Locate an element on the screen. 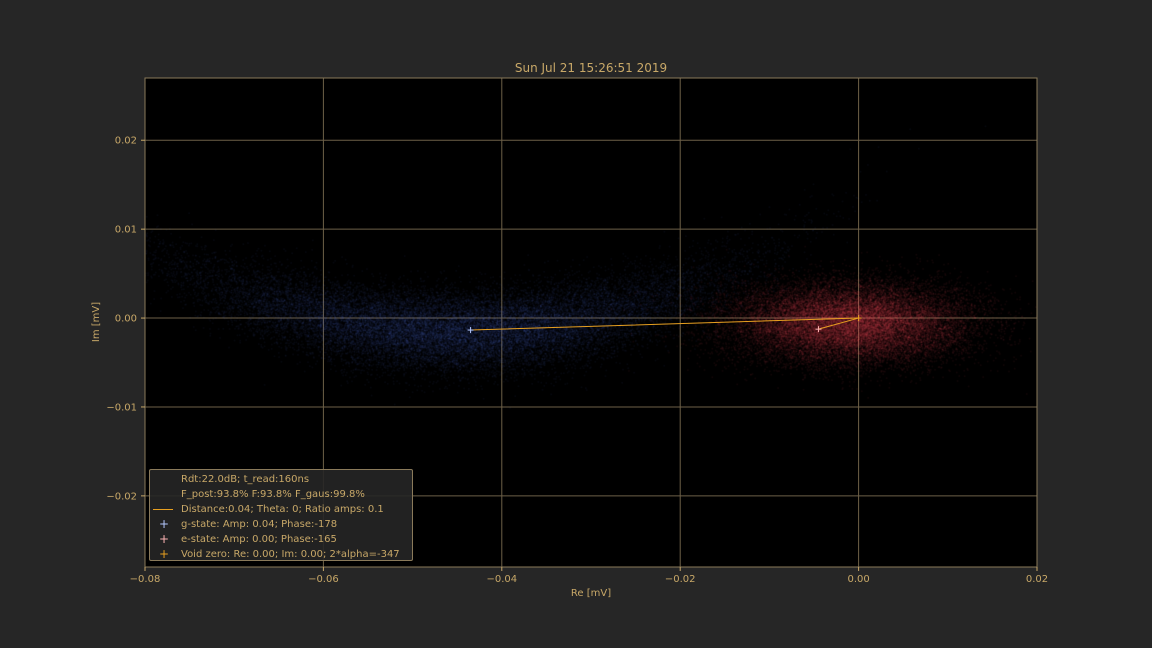 Image resolution: width=1152 pixels, height=648 pixels. x-tick-label: −0.06 is located at coordinates (323, 579).